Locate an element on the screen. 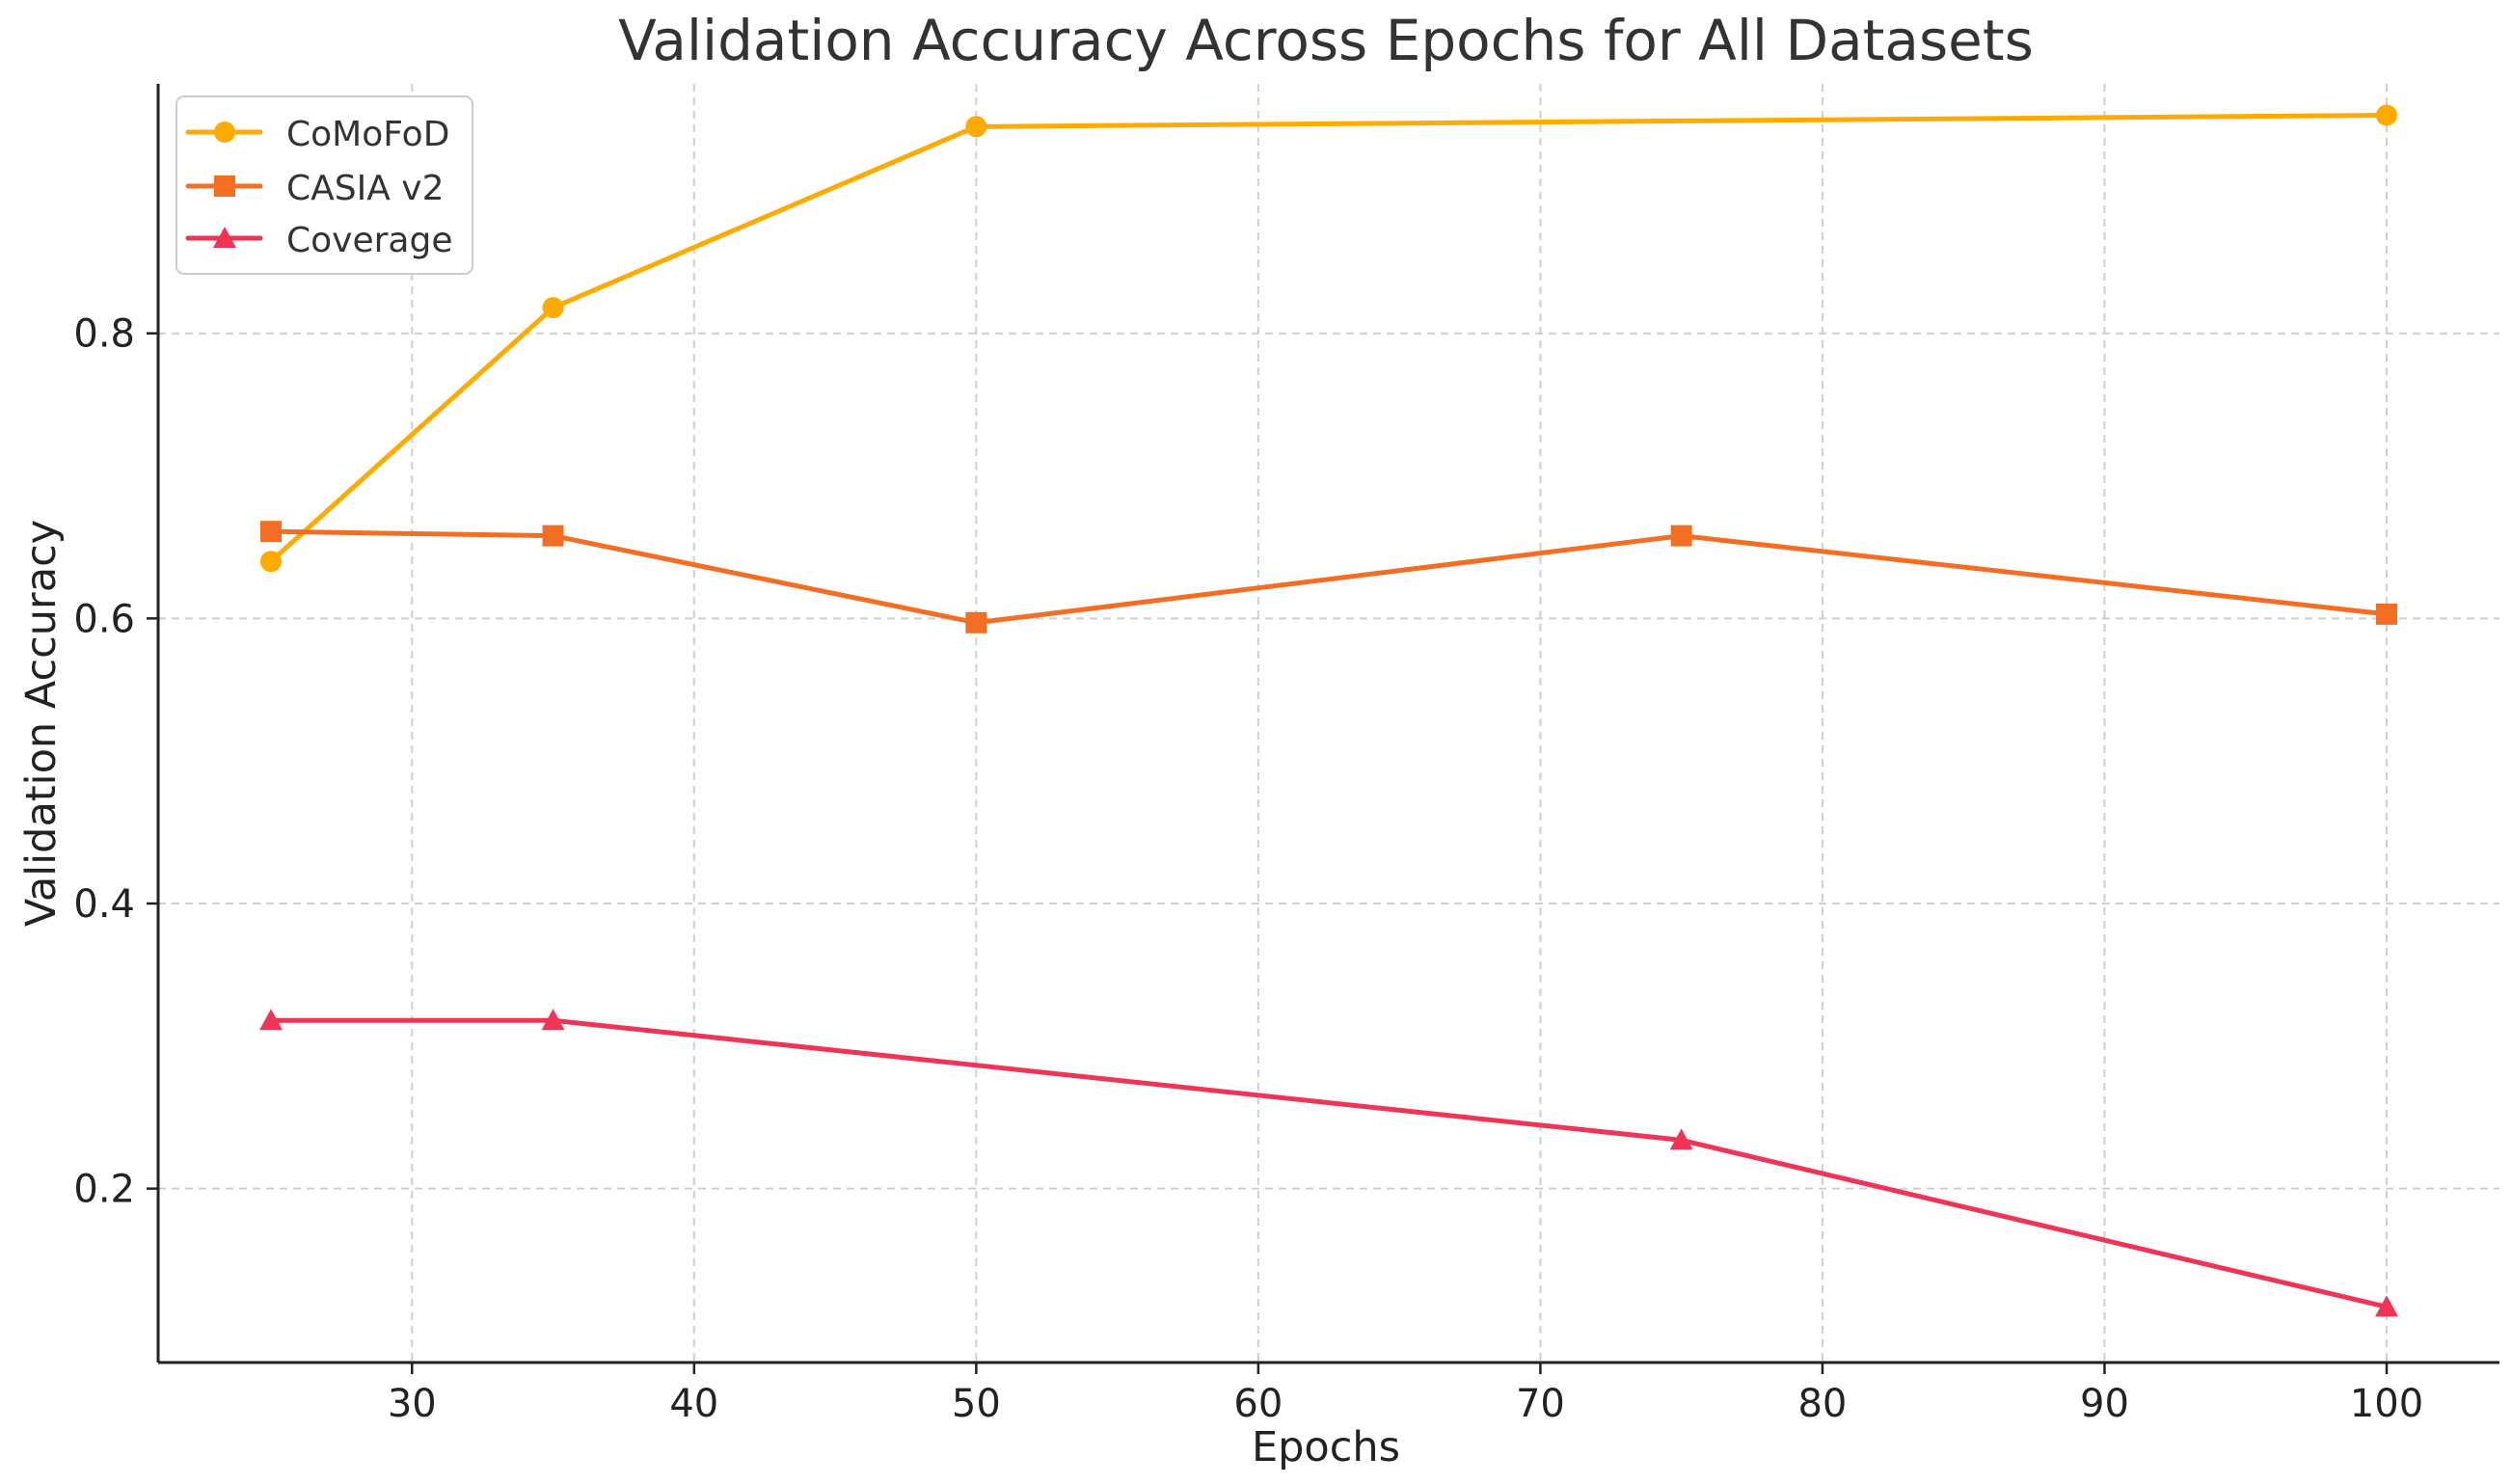 The image size is (2512, 1484). legend-item-casia-v2: CASIA v2 is located at coordinates (315, 188).